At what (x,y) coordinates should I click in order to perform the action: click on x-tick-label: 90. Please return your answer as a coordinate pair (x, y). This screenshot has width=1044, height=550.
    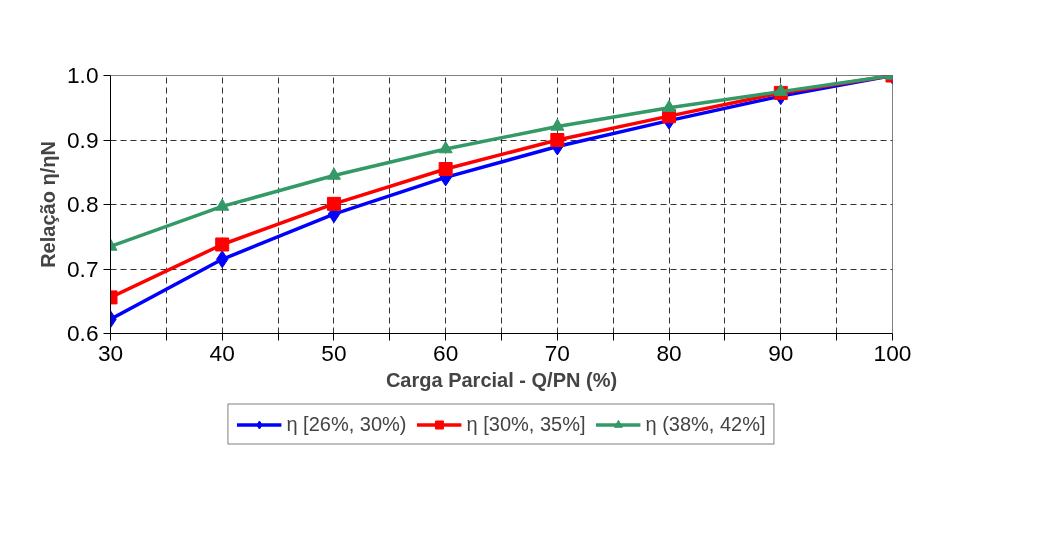
    Looking at the image, I should click on (781, 352).